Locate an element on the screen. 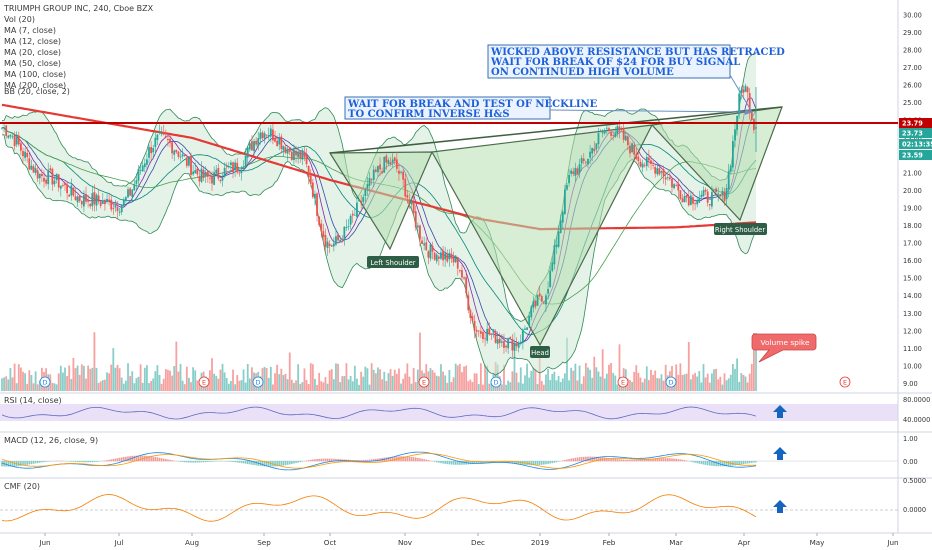 The width and height of the screenshot is (932, 550). indicator-ma200: MA (200, close) is located at coordinates (35, 85).